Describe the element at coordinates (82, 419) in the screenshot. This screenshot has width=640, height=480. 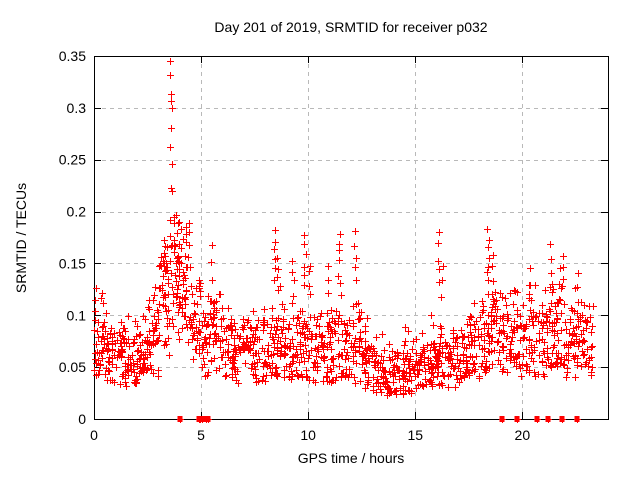
I see `y-tick-label: 0` at that location.